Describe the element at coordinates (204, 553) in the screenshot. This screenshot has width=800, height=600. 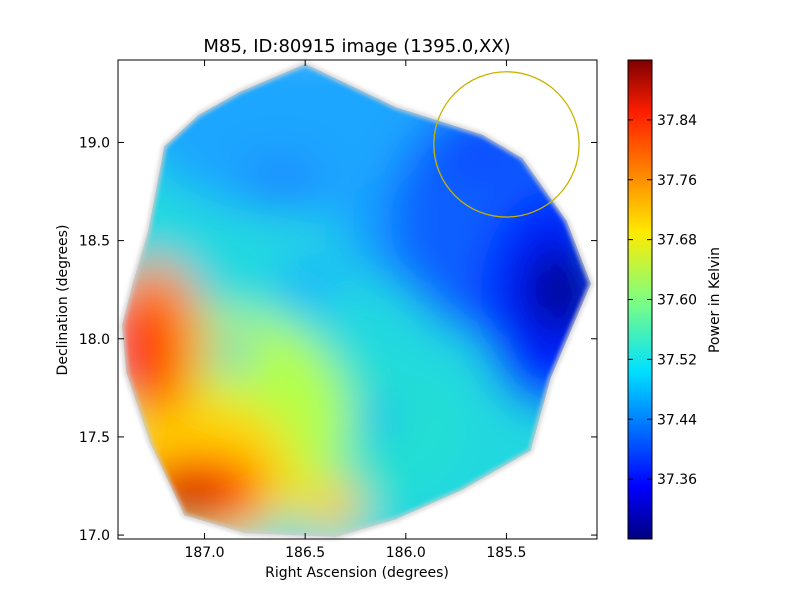
I see `x-tick-label: 187.0` at that location.